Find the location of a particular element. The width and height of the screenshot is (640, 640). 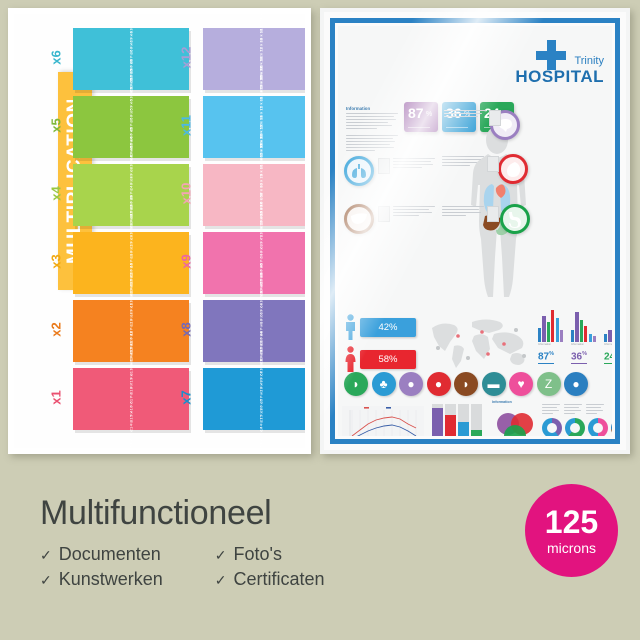

table-equation: 7 x 6 = 42 is located at coordinates (131, 49).